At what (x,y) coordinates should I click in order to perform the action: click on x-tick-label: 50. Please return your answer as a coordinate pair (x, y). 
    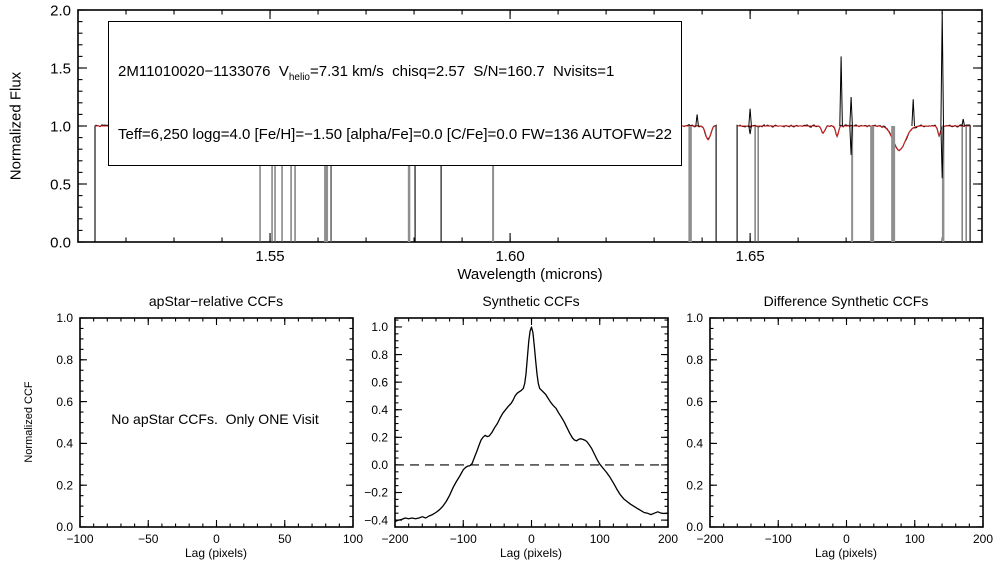
    Looking at the image, I should click on (285, 539).